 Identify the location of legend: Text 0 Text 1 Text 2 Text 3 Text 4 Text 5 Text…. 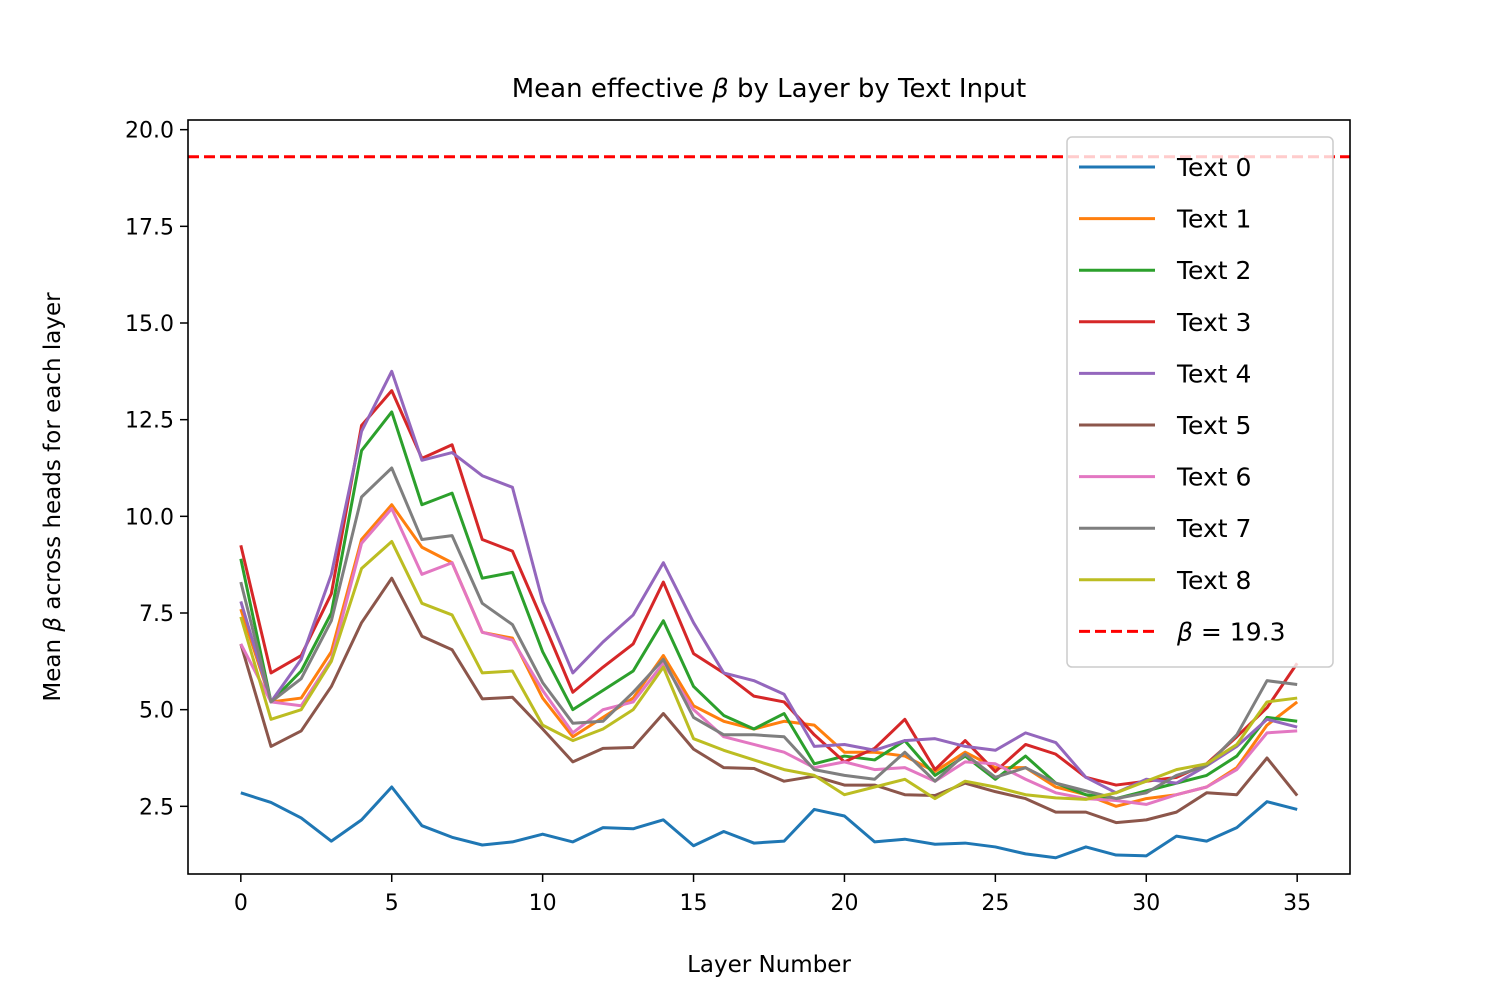
(1200, 402).